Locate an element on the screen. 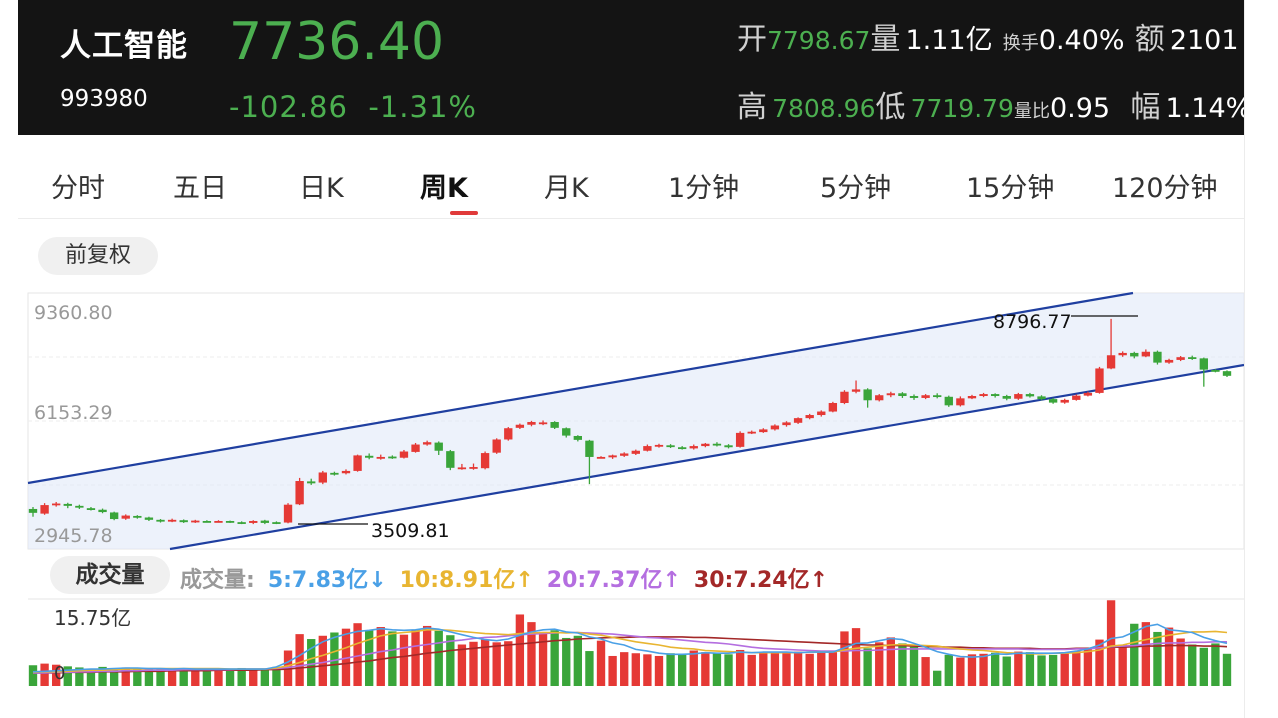 The width and height of the screenshot is (1278, 718). turnover-label: 换手 is located at coordinates (1020, 43).